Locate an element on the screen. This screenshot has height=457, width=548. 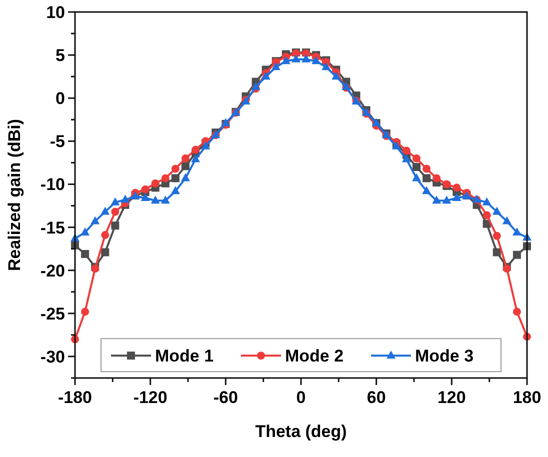
y-tick-label: -10 is located at coordinates (52, 184).